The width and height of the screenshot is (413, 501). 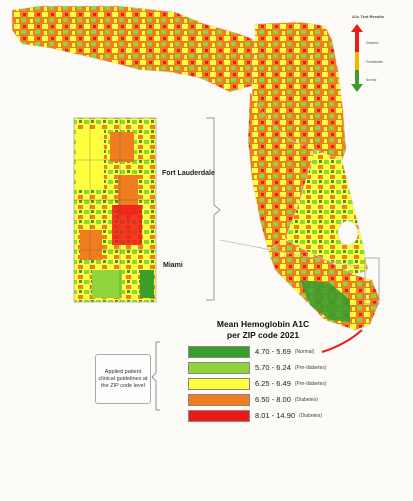 What do you see at coordinates (371, 80) in the screenshot?
I see `arrow-label-normal: Normal` at bounding box center [371, 80].